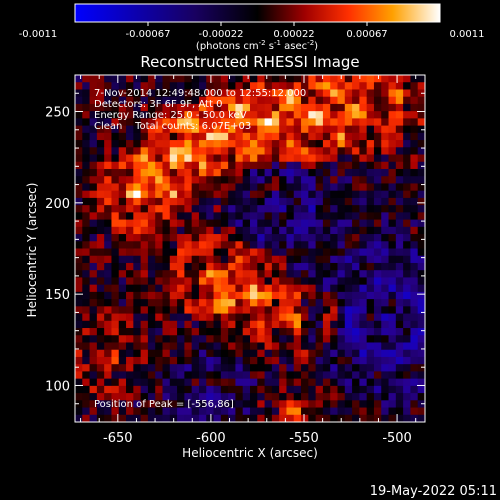  I want to click on colorbar-tick-label: -0.00022, so click(221, 34).